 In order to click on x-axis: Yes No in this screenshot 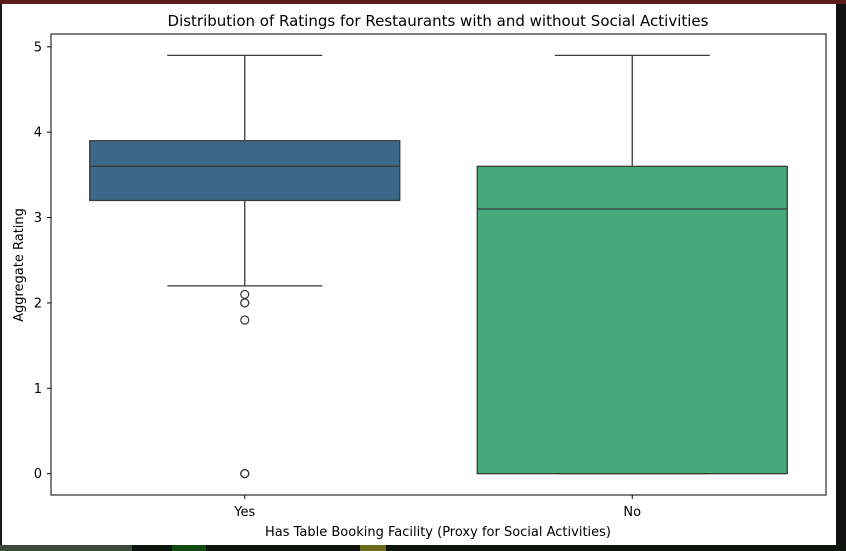, I will do `click(437, 507)`.